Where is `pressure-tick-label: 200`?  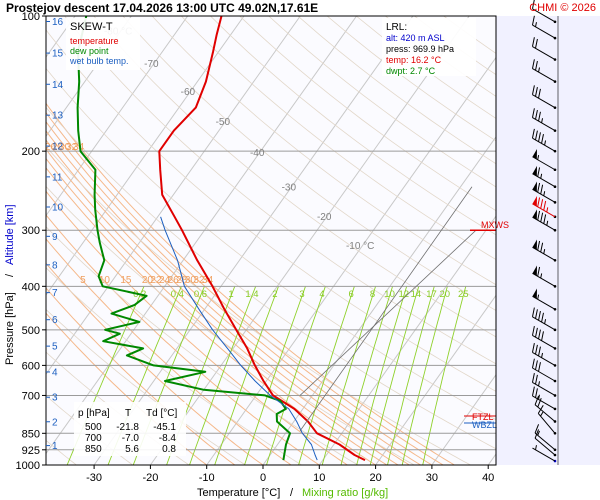 pressure-tick-label: 200 is located at coordinates (31, 152).